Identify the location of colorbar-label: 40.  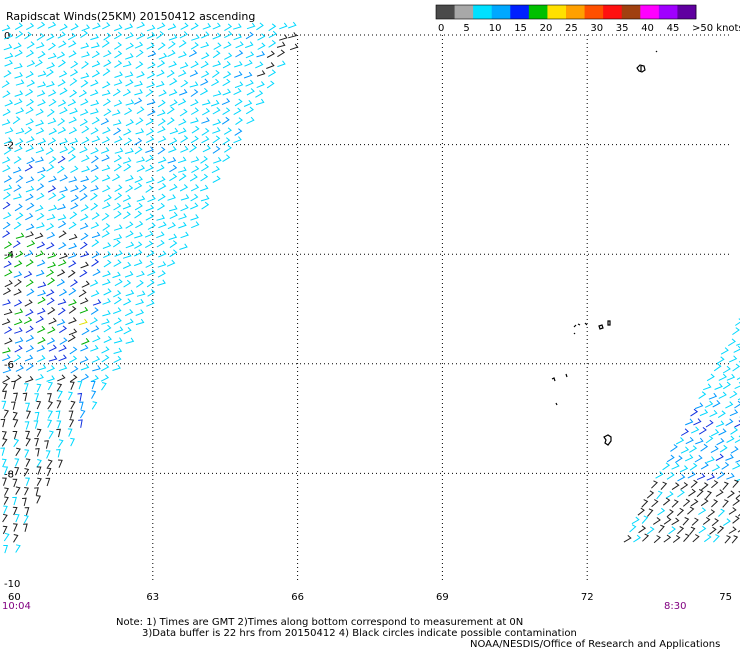
(647, 28).